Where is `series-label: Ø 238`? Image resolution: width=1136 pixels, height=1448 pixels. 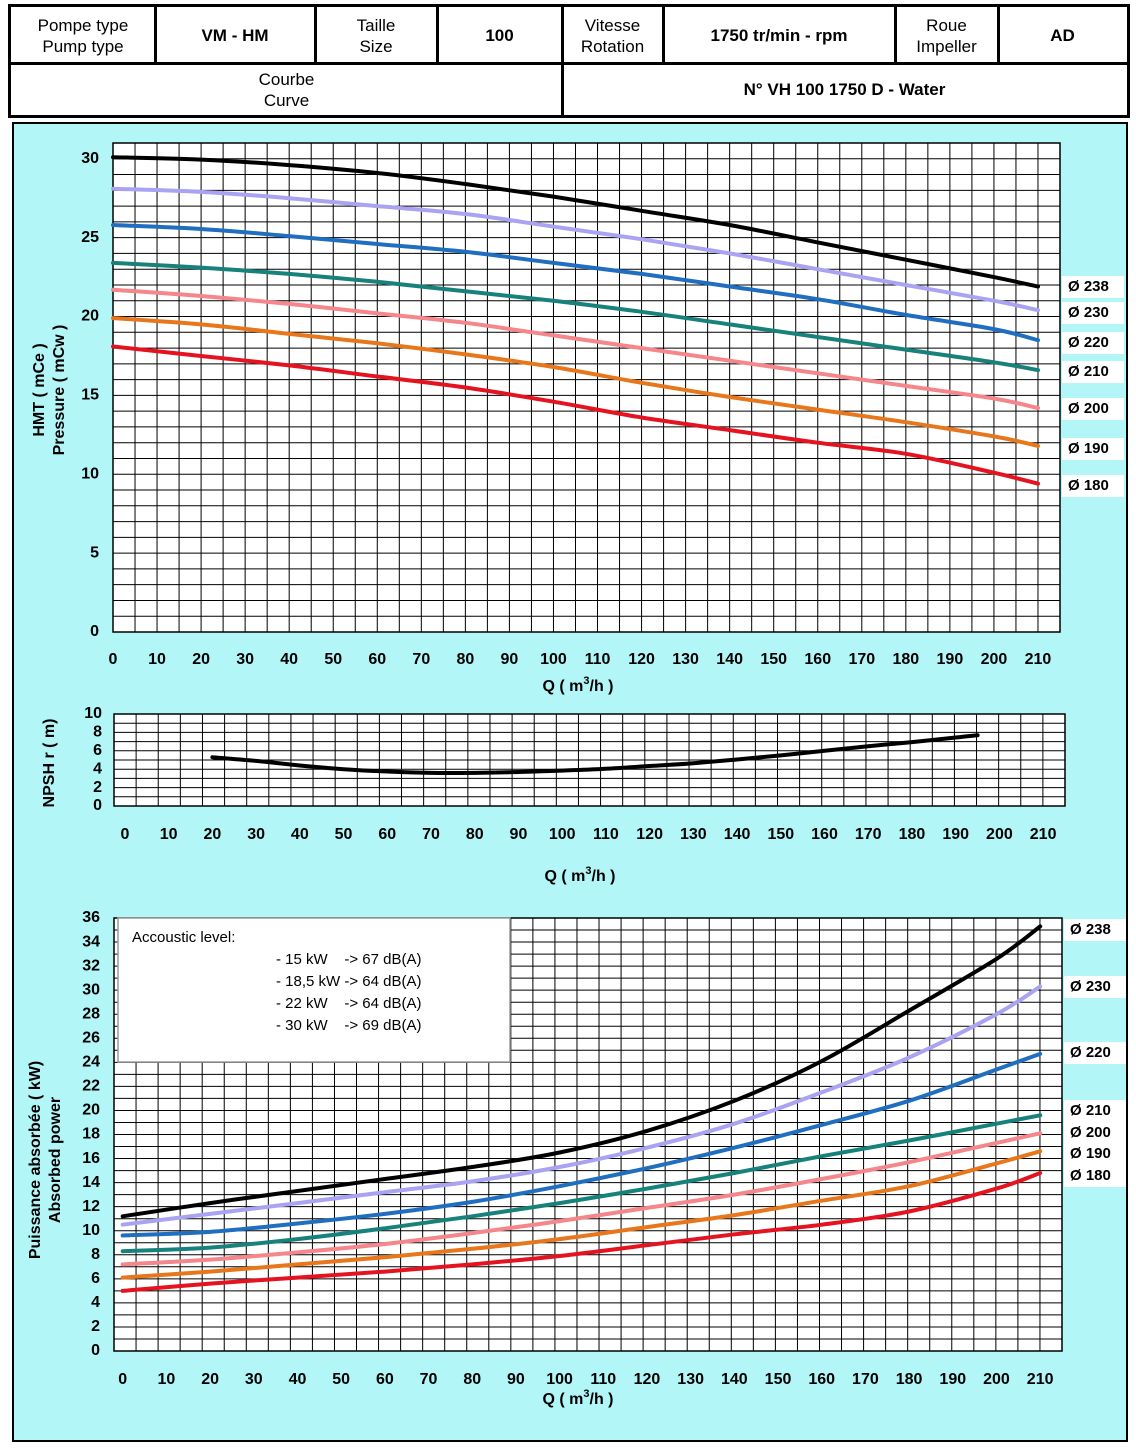 series-label: Ø 238 is located at coordinates (1088, 286).